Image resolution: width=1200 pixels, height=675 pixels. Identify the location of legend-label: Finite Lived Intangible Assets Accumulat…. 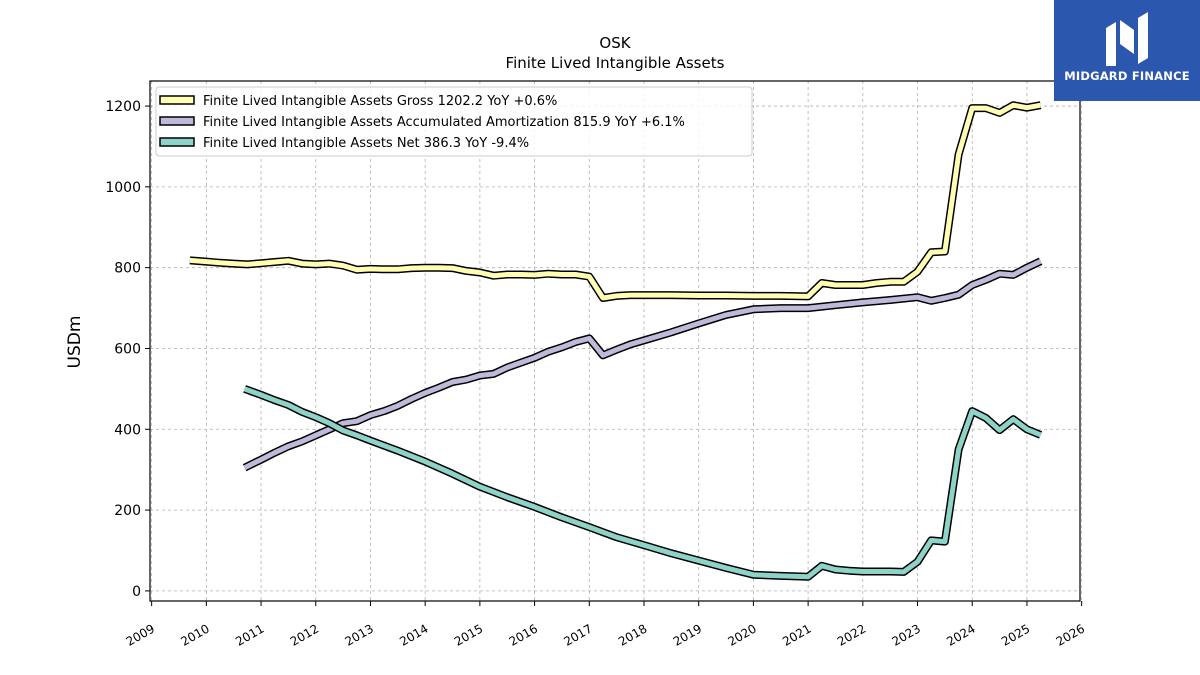
(444, 122).